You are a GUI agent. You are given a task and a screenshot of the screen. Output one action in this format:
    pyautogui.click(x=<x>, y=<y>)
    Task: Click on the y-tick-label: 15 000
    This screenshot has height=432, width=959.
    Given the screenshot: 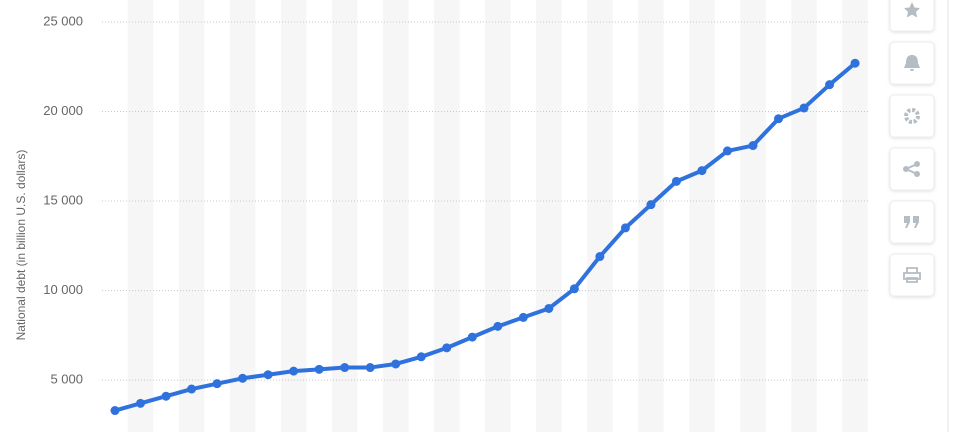 What is the action you would take?
    pyautogui.click(x=63, y=199)
    